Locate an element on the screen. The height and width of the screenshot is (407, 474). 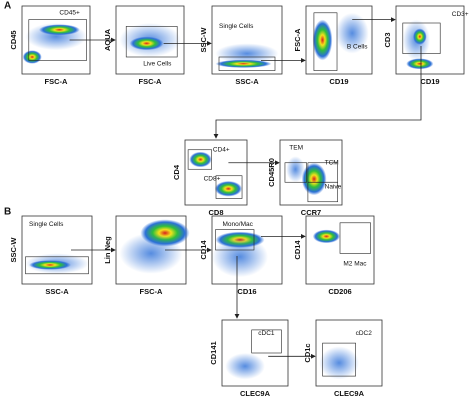
gate-label: Mono/Mac is located at coordinates (238, 224).